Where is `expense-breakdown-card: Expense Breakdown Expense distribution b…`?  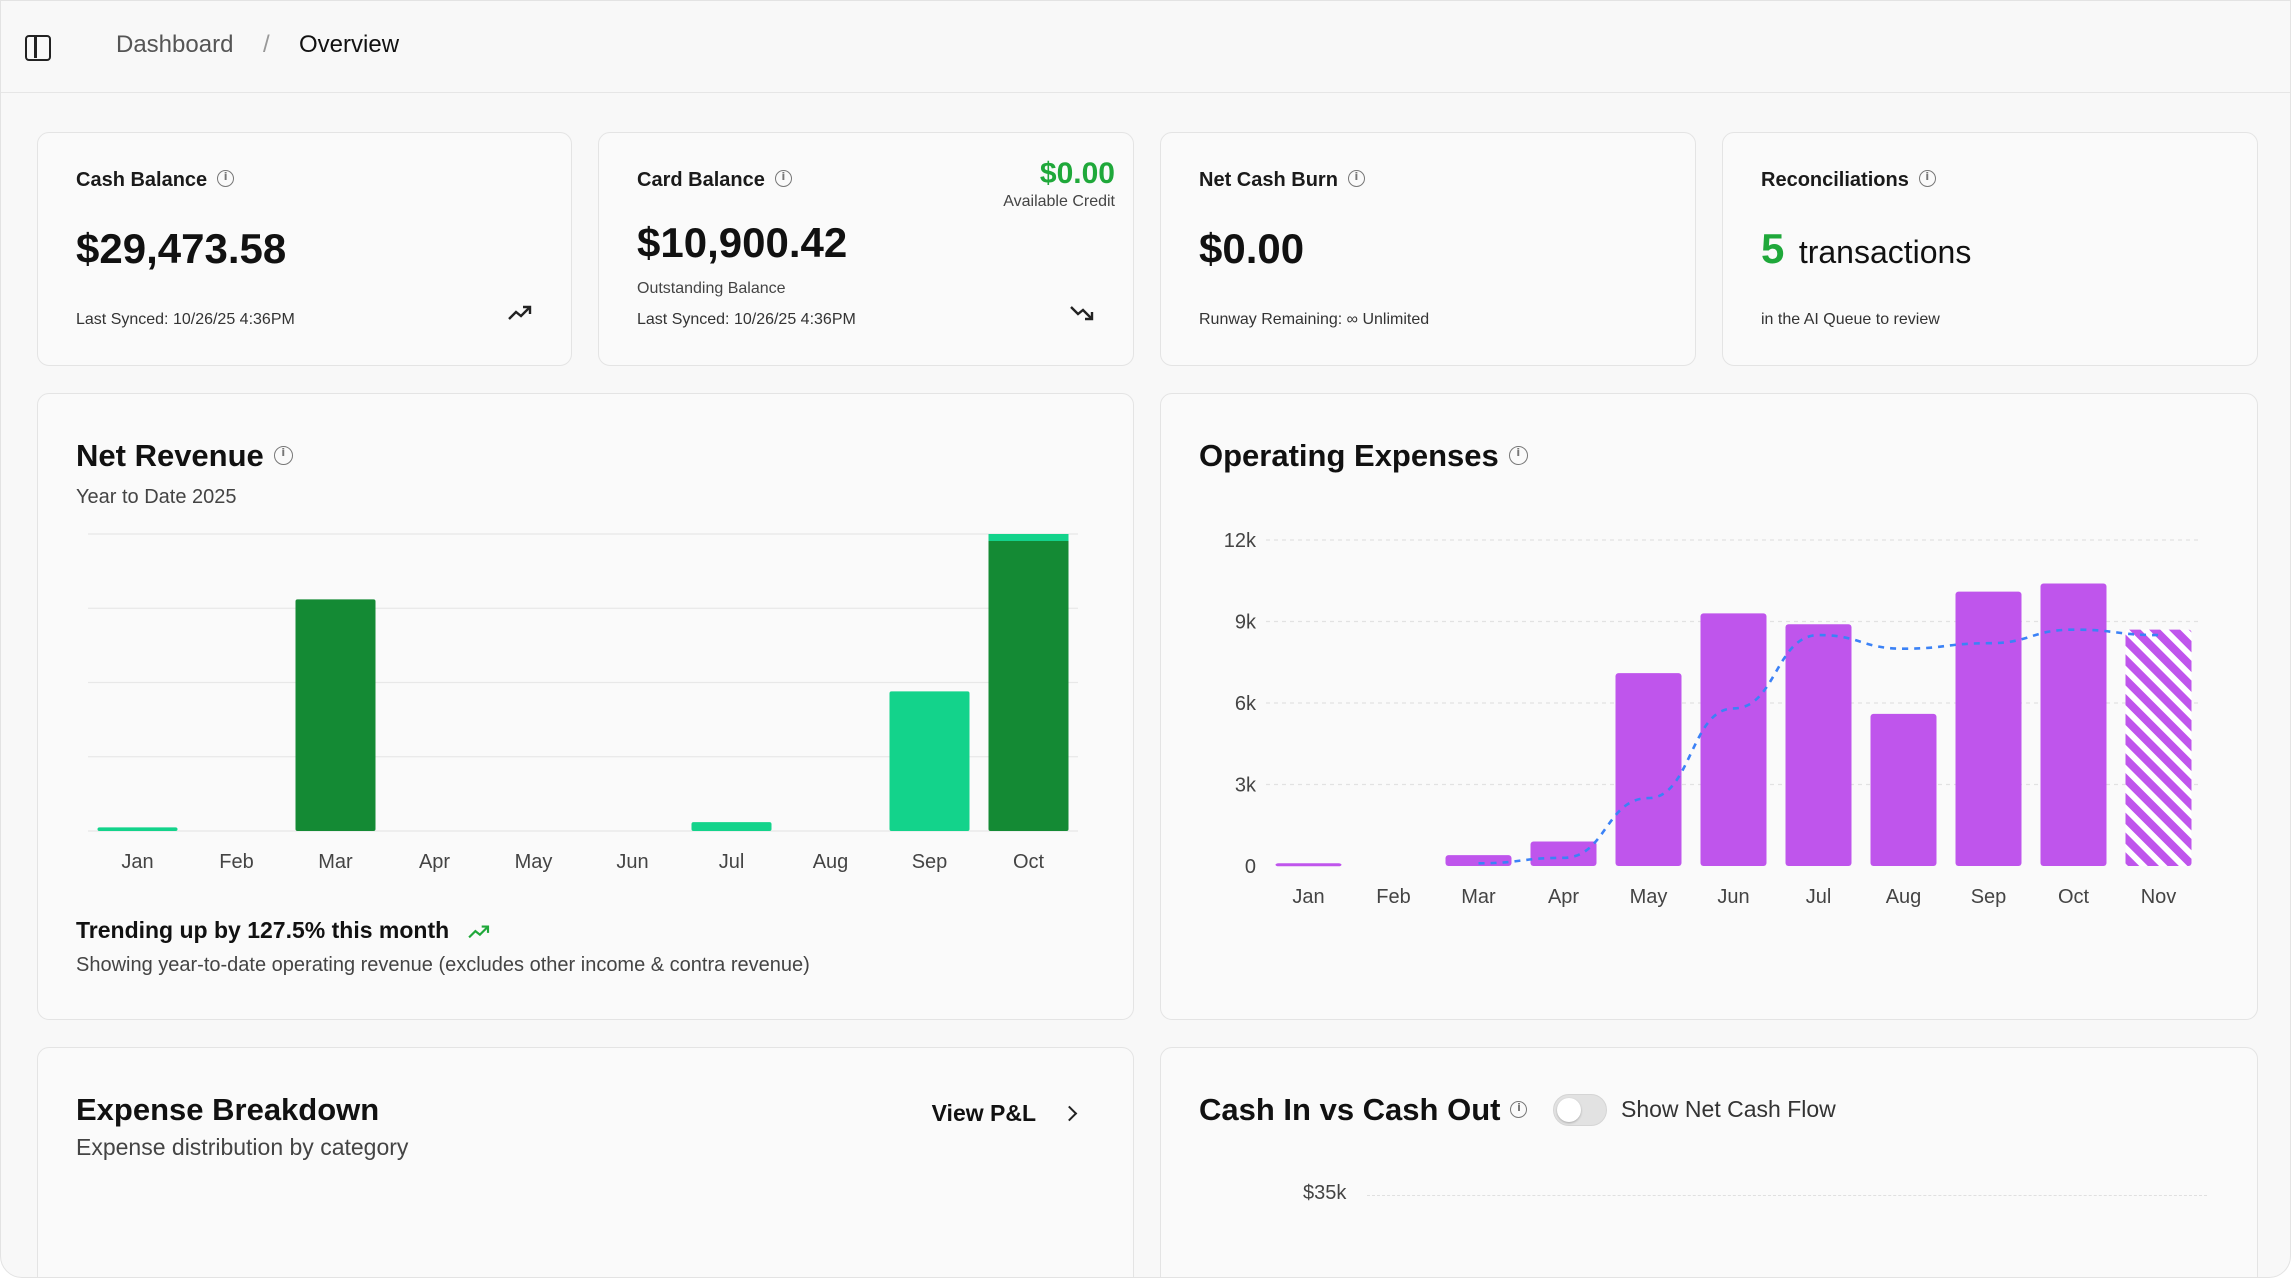
expense-breakdown-card: Expense Breakdown Expense distribution b… is located at coordinates (585, 1162).